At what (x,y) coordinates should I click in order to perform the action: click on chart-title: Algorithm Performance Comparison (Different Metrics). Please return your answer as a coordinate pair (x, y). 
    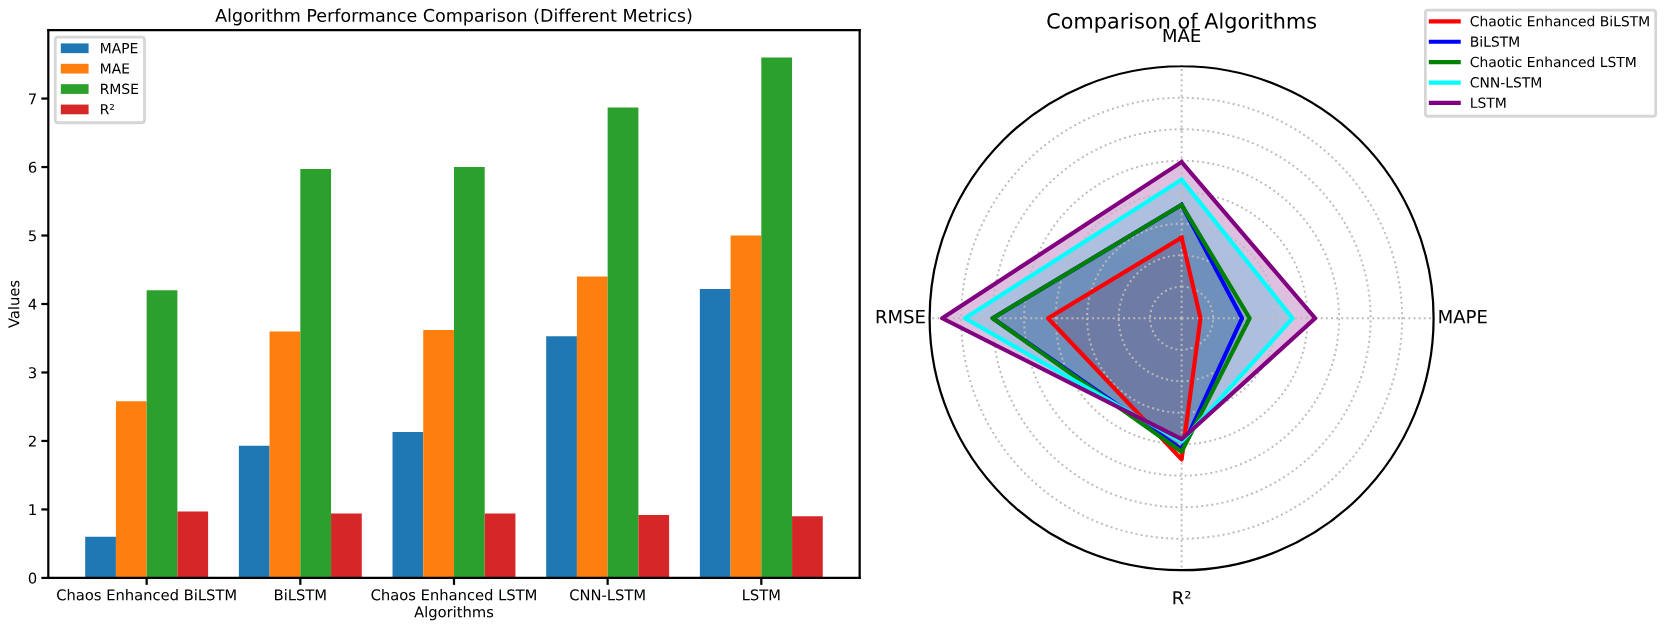
    Looking at the image, I should click on (453, 17).